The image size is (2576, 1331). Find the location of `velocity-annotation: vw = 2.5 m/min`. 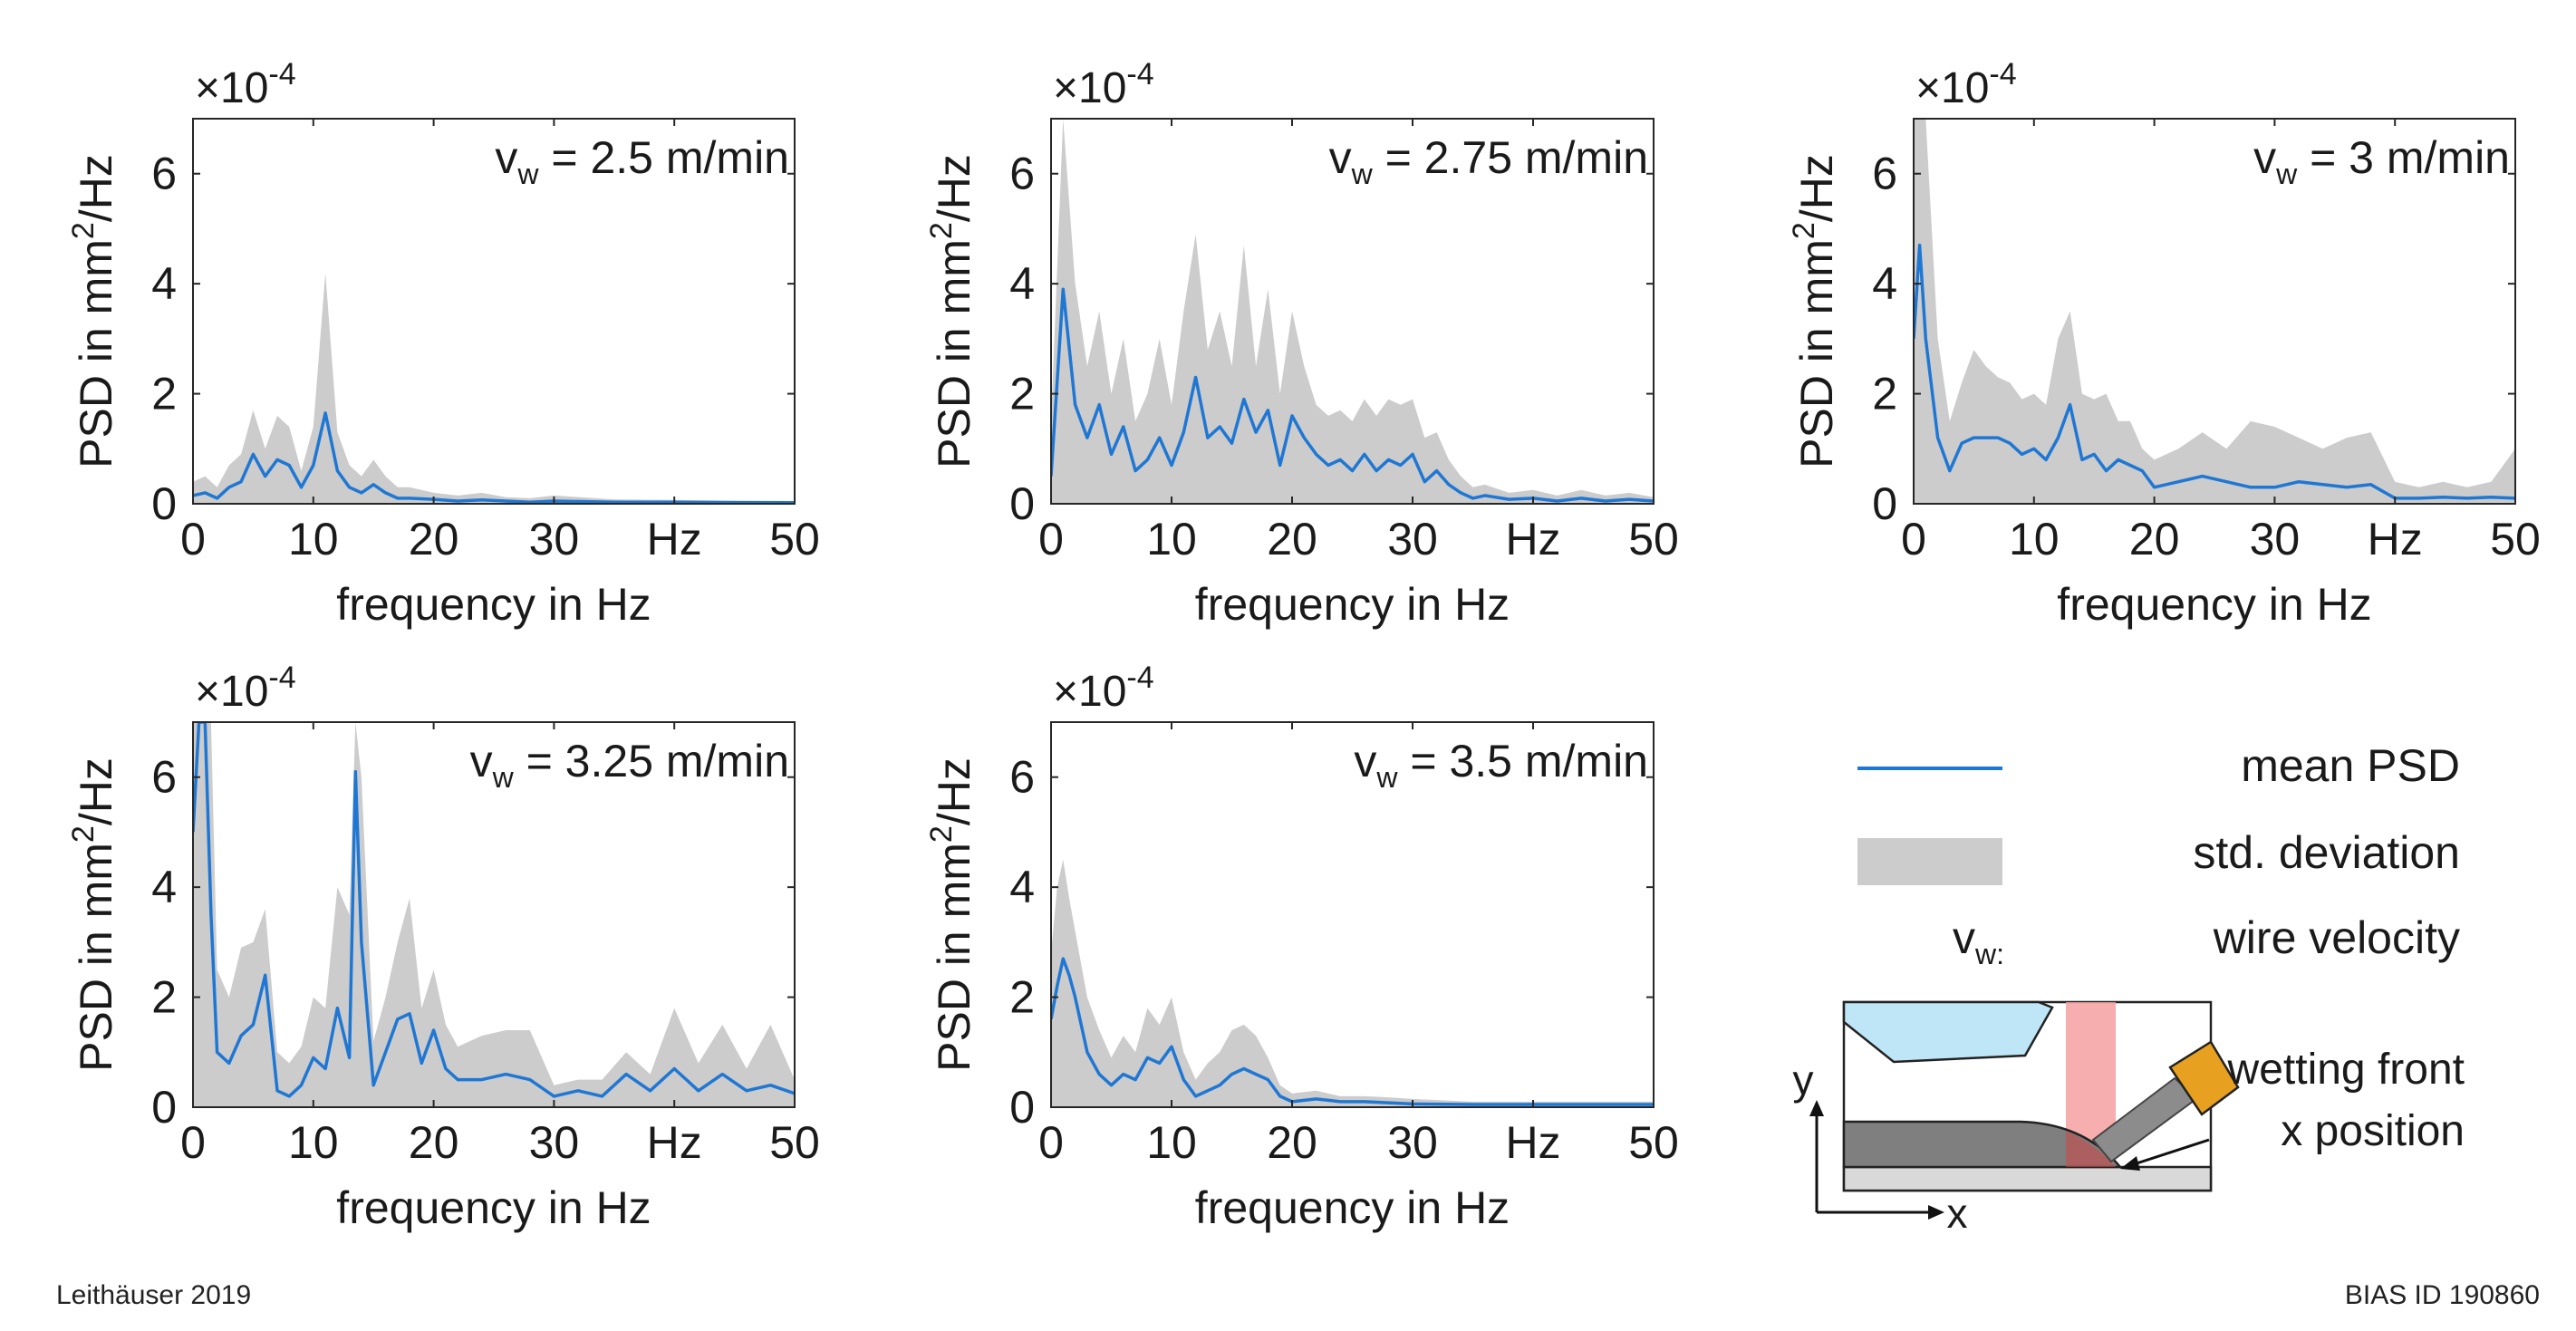

velocity-annotation: vw = 2.5 m/min is located at coordinates (642, 161).